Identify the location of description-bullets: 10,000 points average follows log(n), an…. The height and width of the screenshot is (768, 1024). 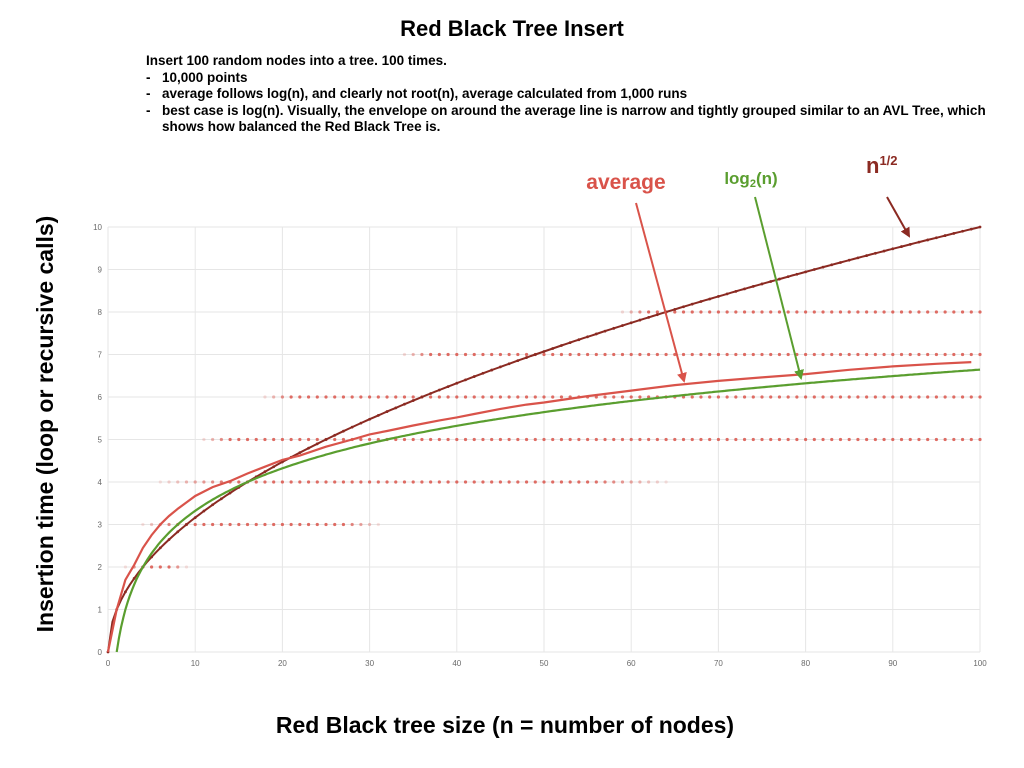
(576, 103).